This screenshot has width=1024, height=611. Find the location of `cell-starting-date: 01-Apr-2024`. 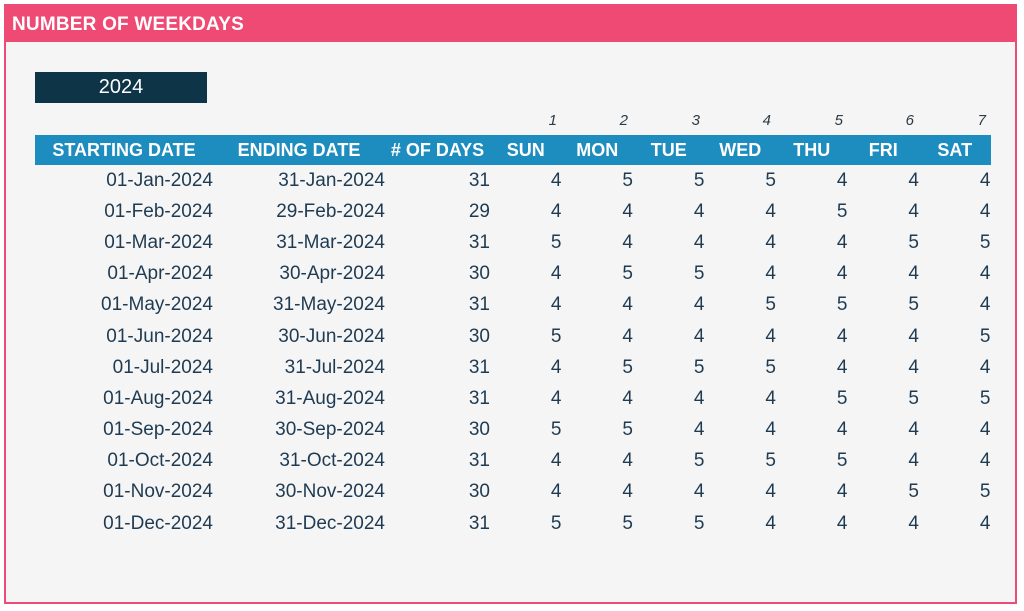

cell-starting-date: 01-Apr-2024 is located at coordinates (160, 274).